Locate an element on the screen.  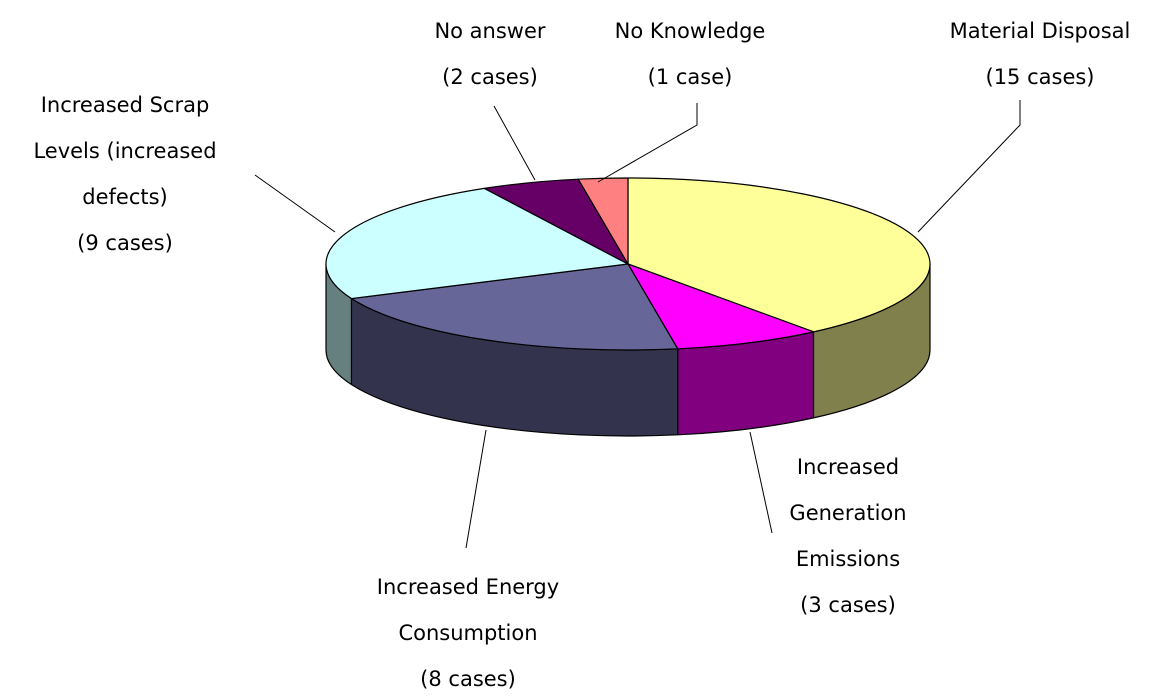
slice-label: Increased Energy Consumption is located at coordinates (468, 610).